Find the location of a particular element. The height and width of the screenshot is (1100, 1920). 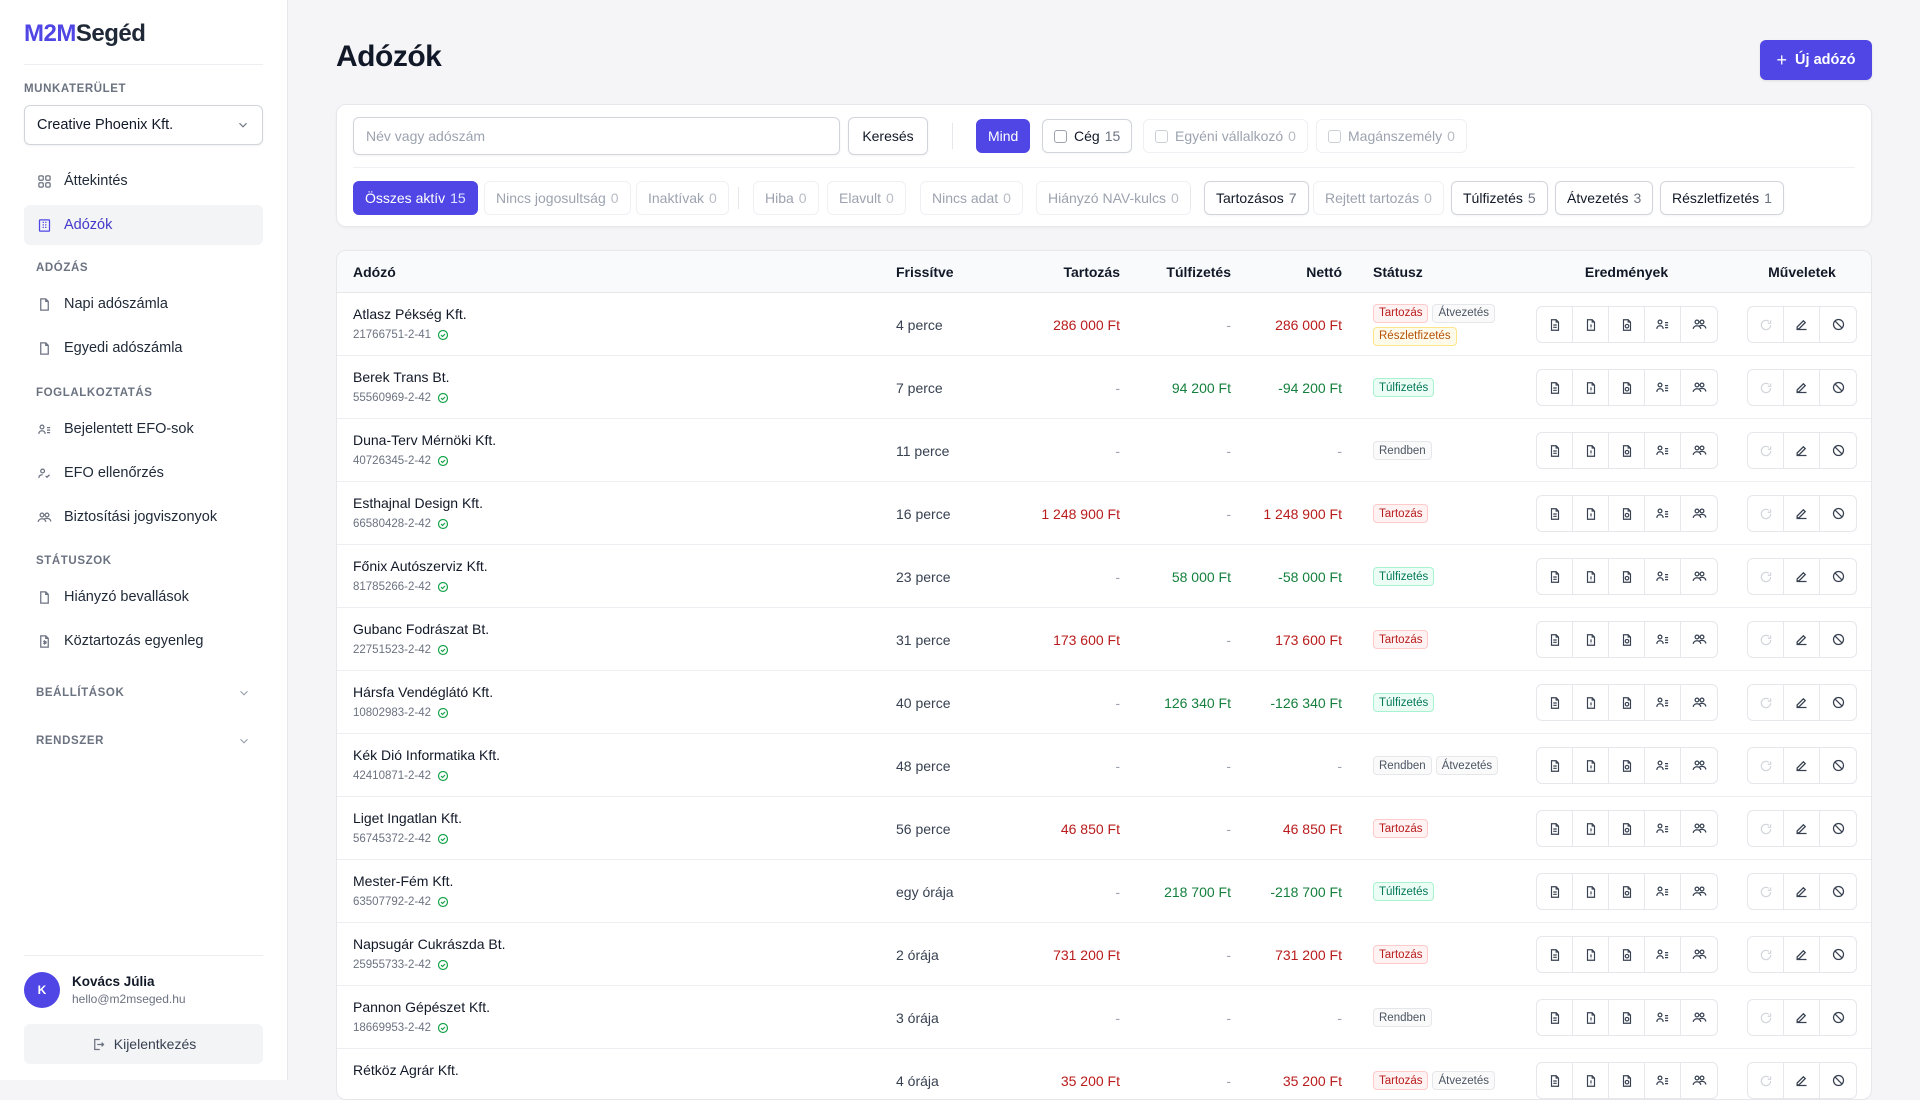

taxpayer-name: Liget Ingatlan Kft. is located at coordinates (407, 818).